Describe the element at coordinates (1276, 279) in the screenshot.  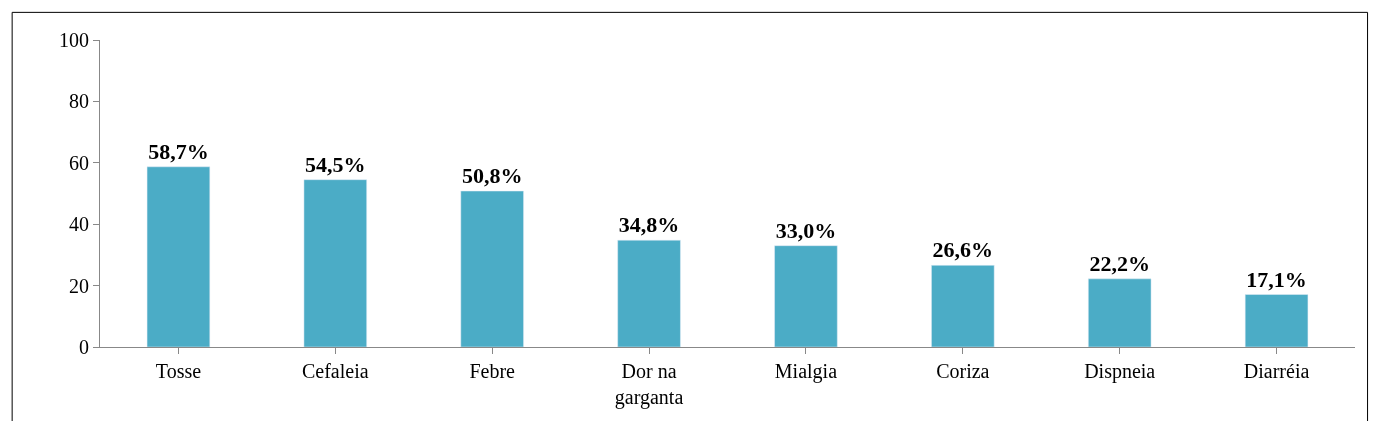
I see `data-label: 17,1%` at that location.